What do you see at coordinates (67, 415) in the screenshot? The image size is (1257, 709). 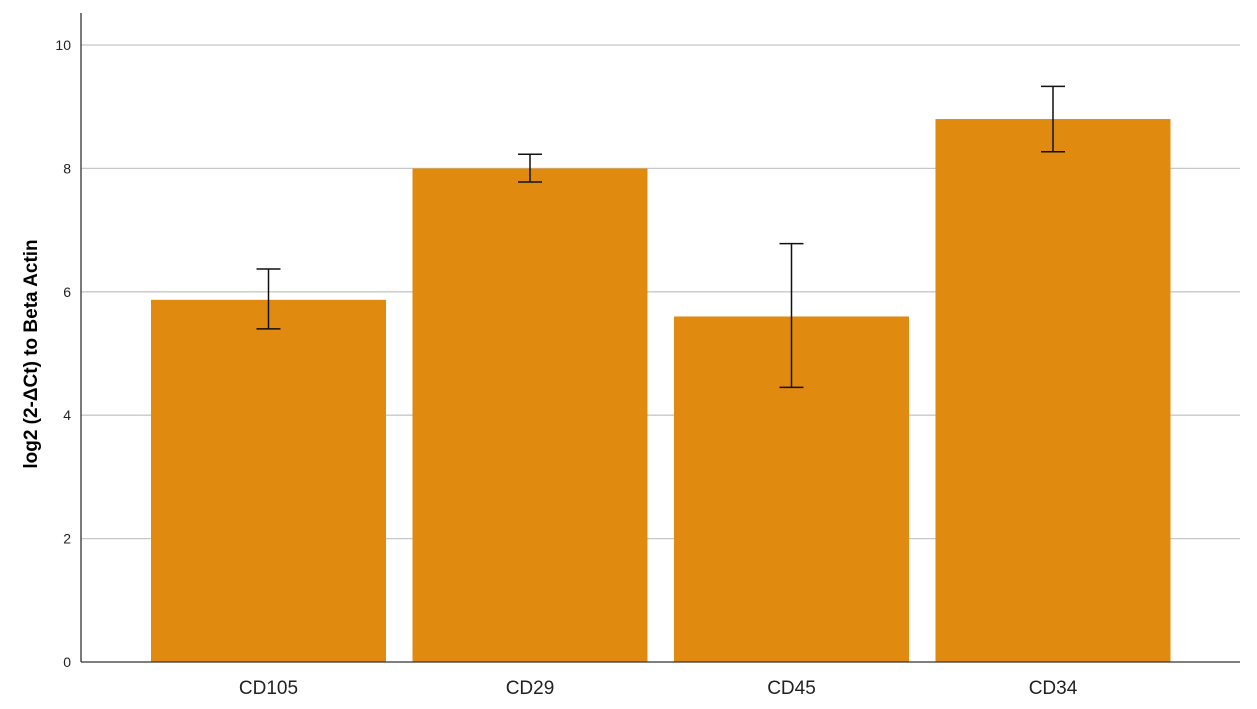 I see `y-tick-label: 4` at bounding box center [67, 415].